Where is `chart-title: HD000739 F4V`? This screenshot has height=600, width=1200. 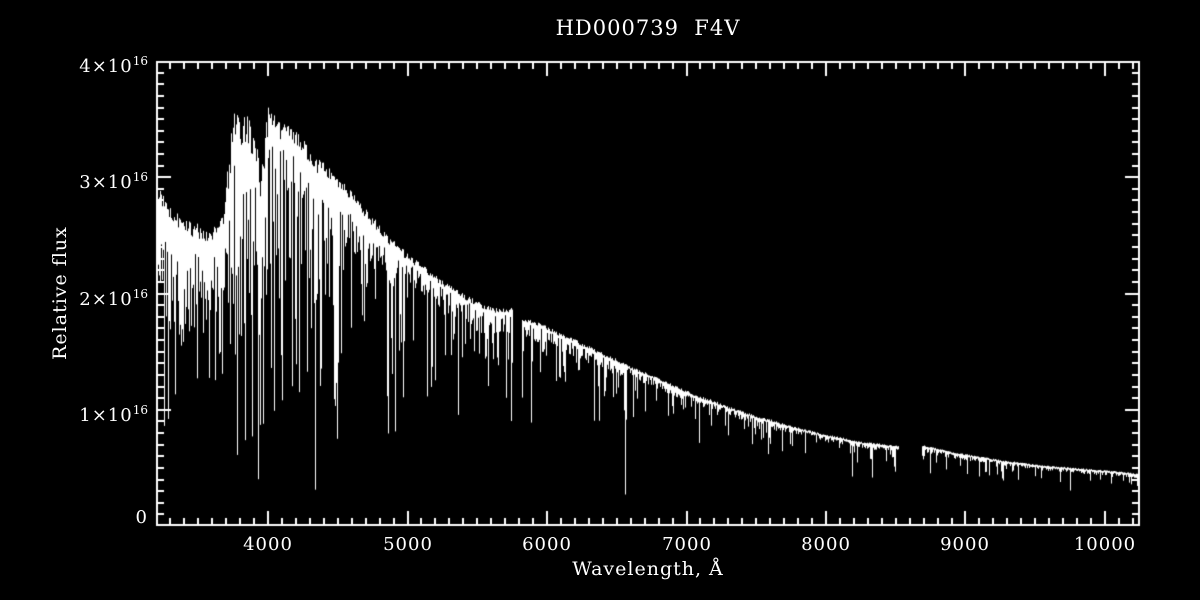 chart-title: HD000739 F4V is located at coordinates (648, 28).